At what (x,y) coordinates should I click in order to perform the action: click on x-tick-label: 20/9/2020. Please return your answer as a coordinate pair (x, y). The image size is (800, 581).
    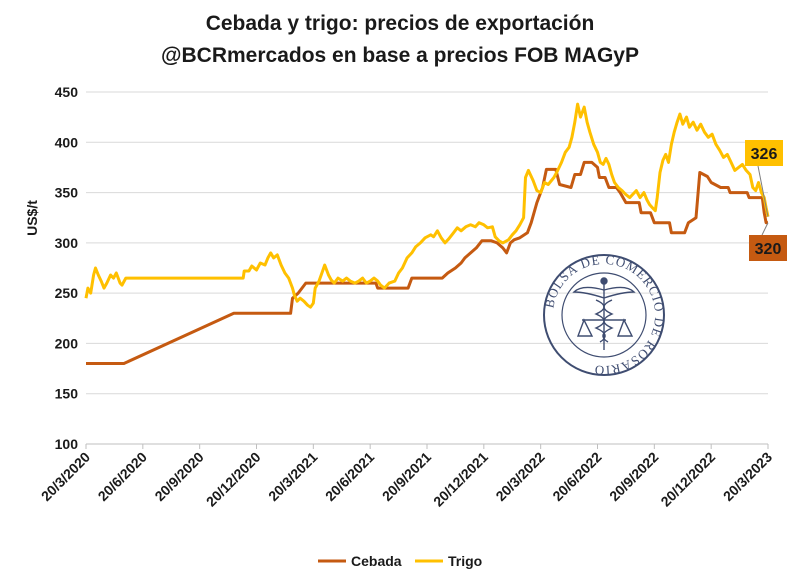
    Looking at the image, I should click on (179, 477).